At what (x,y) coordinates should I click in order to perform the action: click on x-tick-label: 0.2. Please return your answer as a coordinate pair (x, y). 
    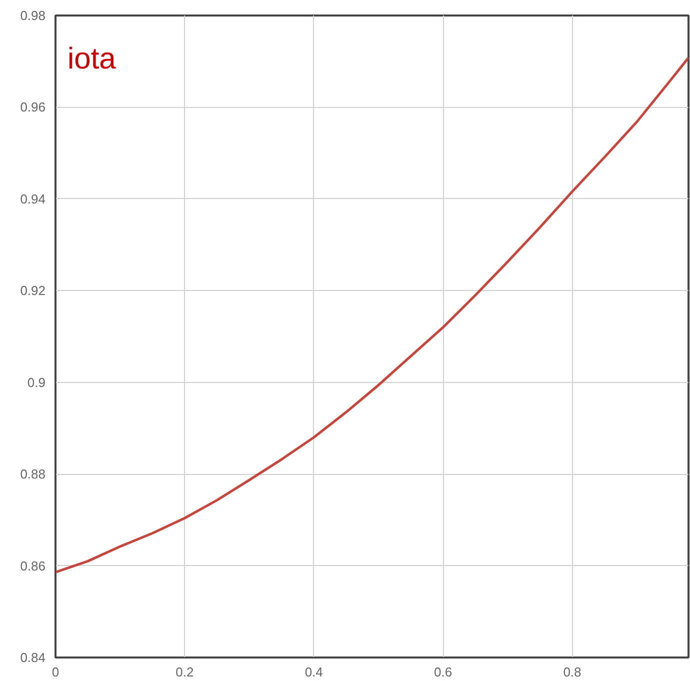
    Looking at the image, I should click on (185, 672).